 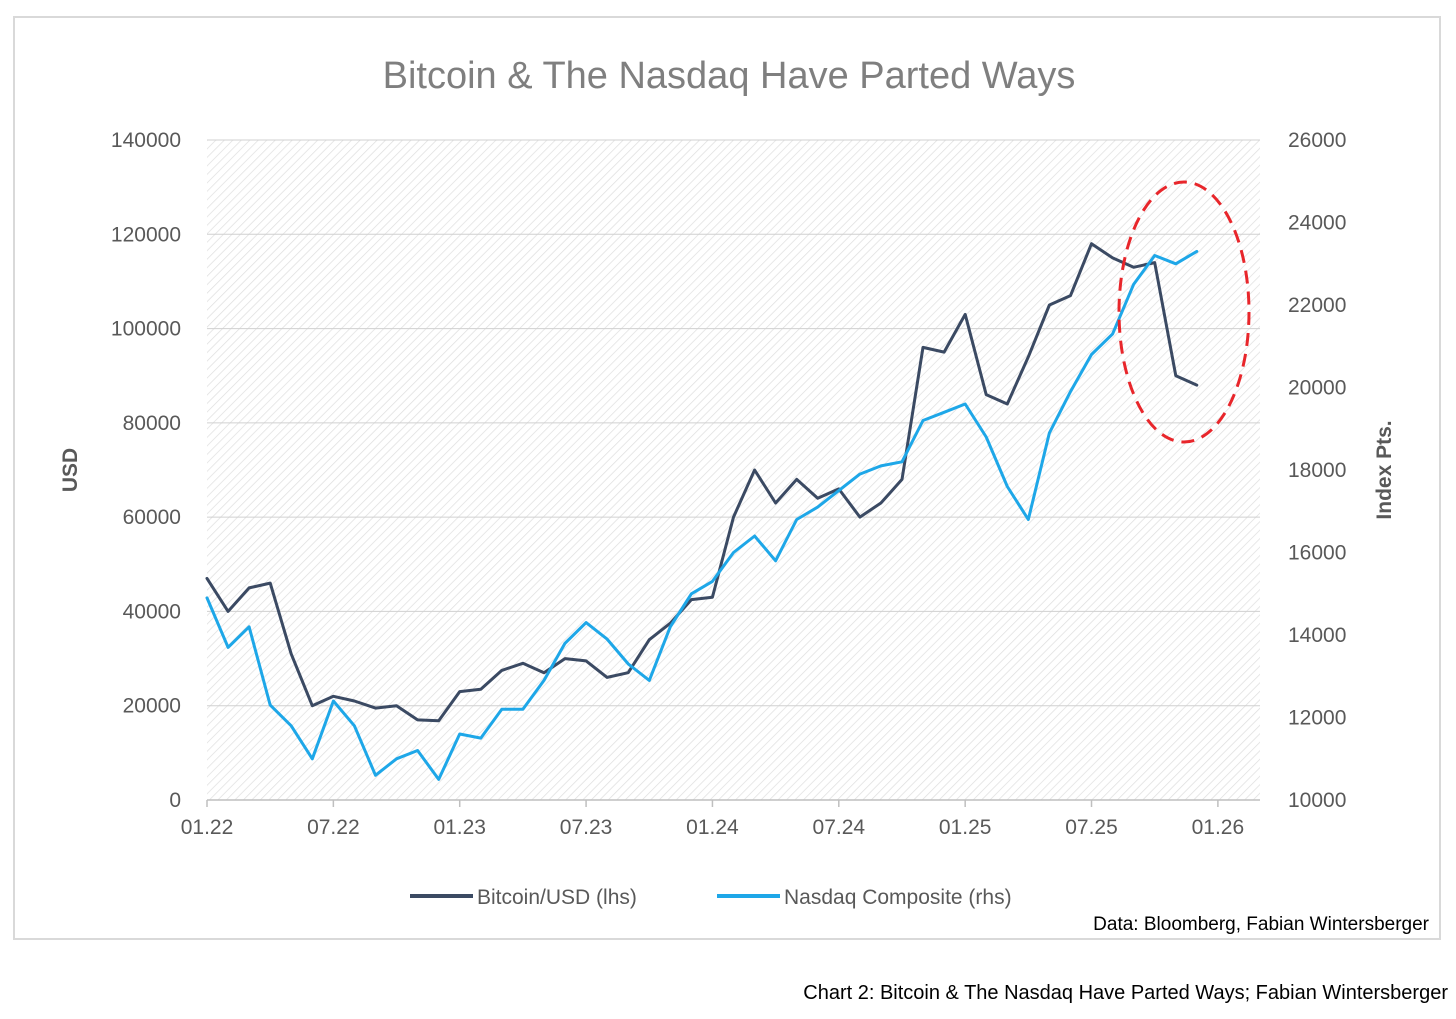 What do you see at coordinates (146, 329) in the screenshot?
I see `y-left-tick-label: 100000` at bounding box center [146, 329].